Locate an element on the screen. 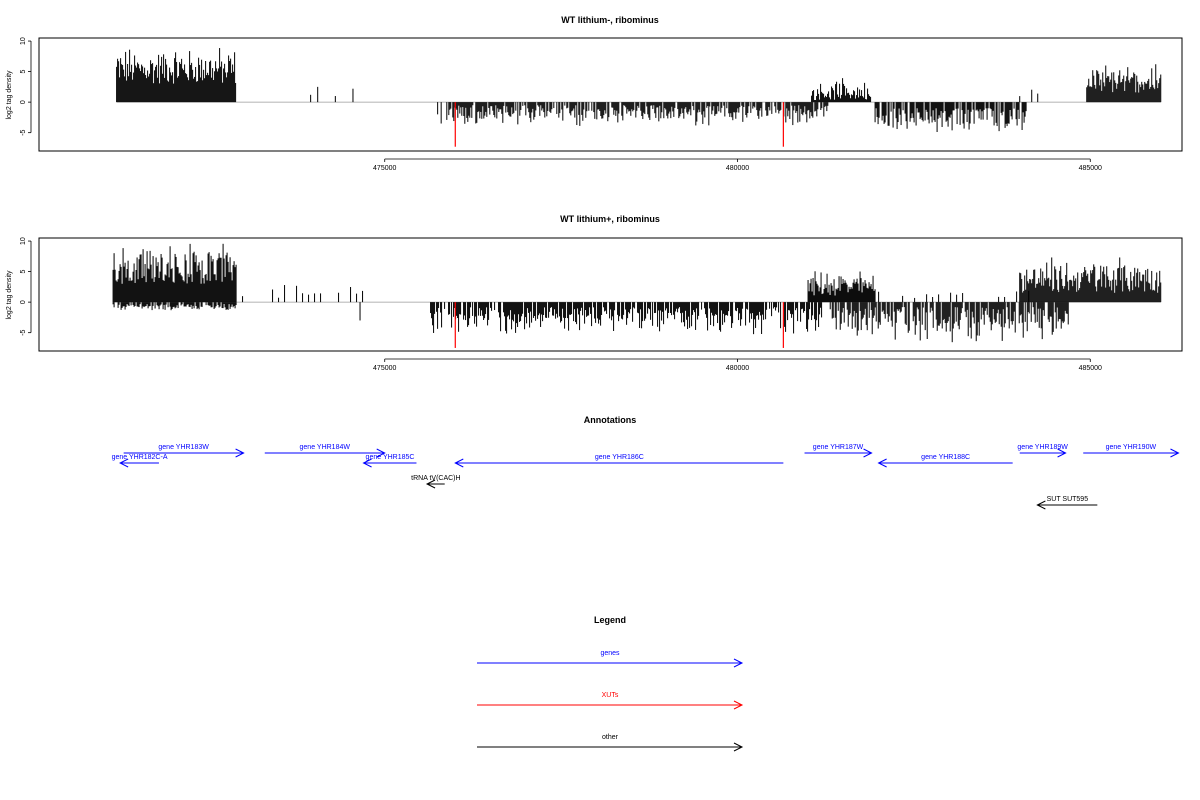 Image resolution: width=1200 pixels, height=800 pixels. legend-title: Legend is located at coordinates (610, 620).